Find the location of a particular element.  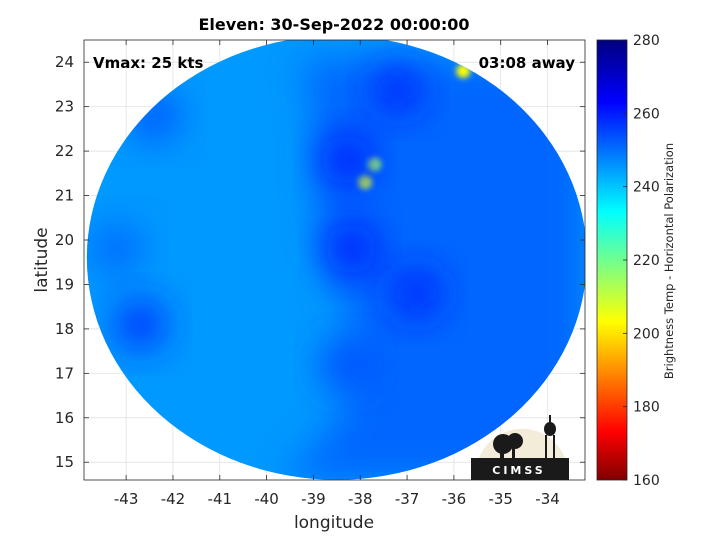

colorbar-tick-label: 220 is located at coordinates (646, 261).